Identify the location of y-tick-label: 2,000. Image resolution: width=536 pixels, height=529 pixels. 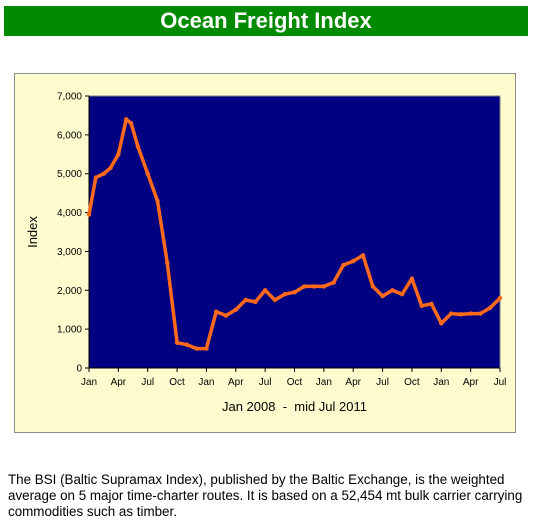
(69, 291).